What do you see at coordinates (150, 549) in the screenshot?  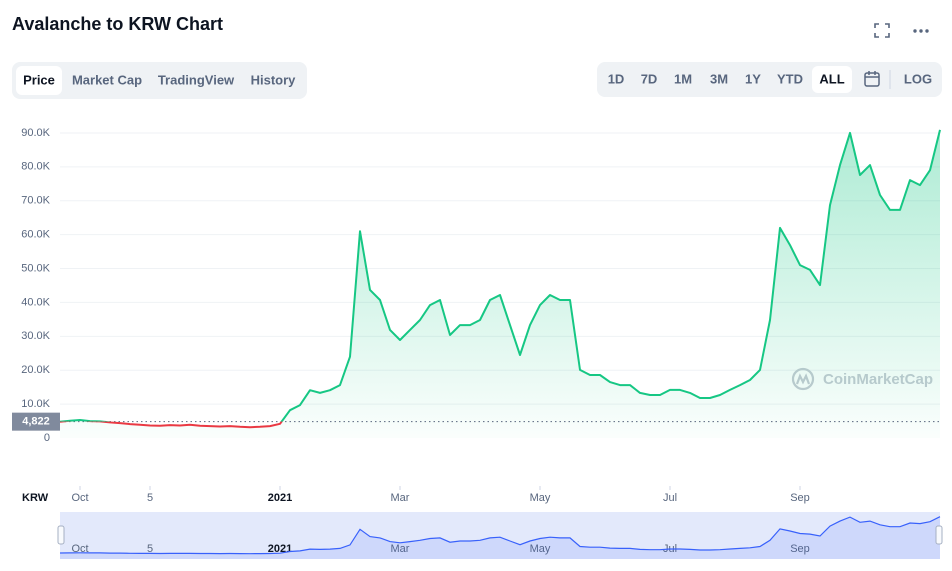 I see `navigator-label: 5` at bounding box center [150, 549].